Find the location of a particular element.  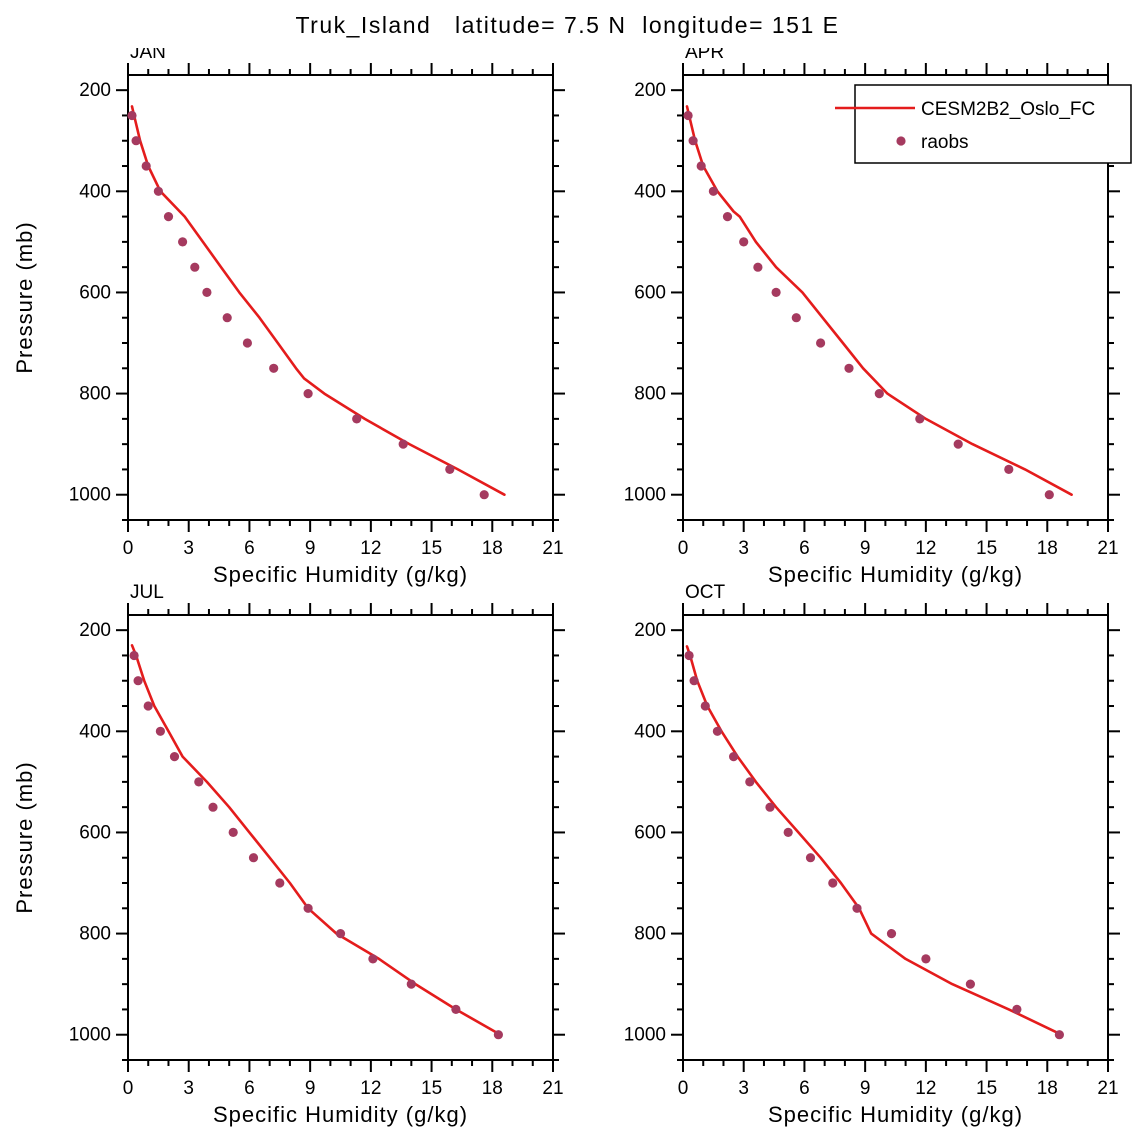

panel-title: JUL is located at coordinates (147, 592).